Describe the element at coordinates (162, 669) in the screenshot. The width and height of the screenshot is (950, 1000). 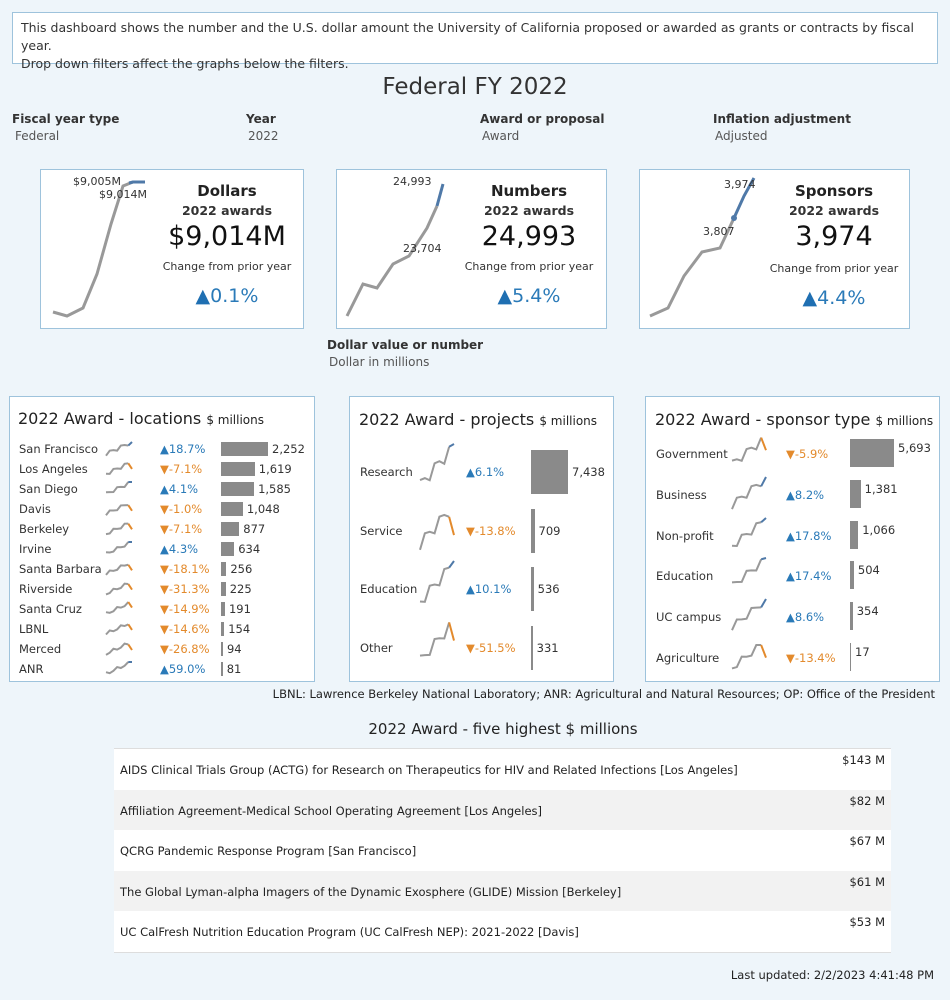
I see `breakdown-row: ANR ▲59.0% 81` at that location.